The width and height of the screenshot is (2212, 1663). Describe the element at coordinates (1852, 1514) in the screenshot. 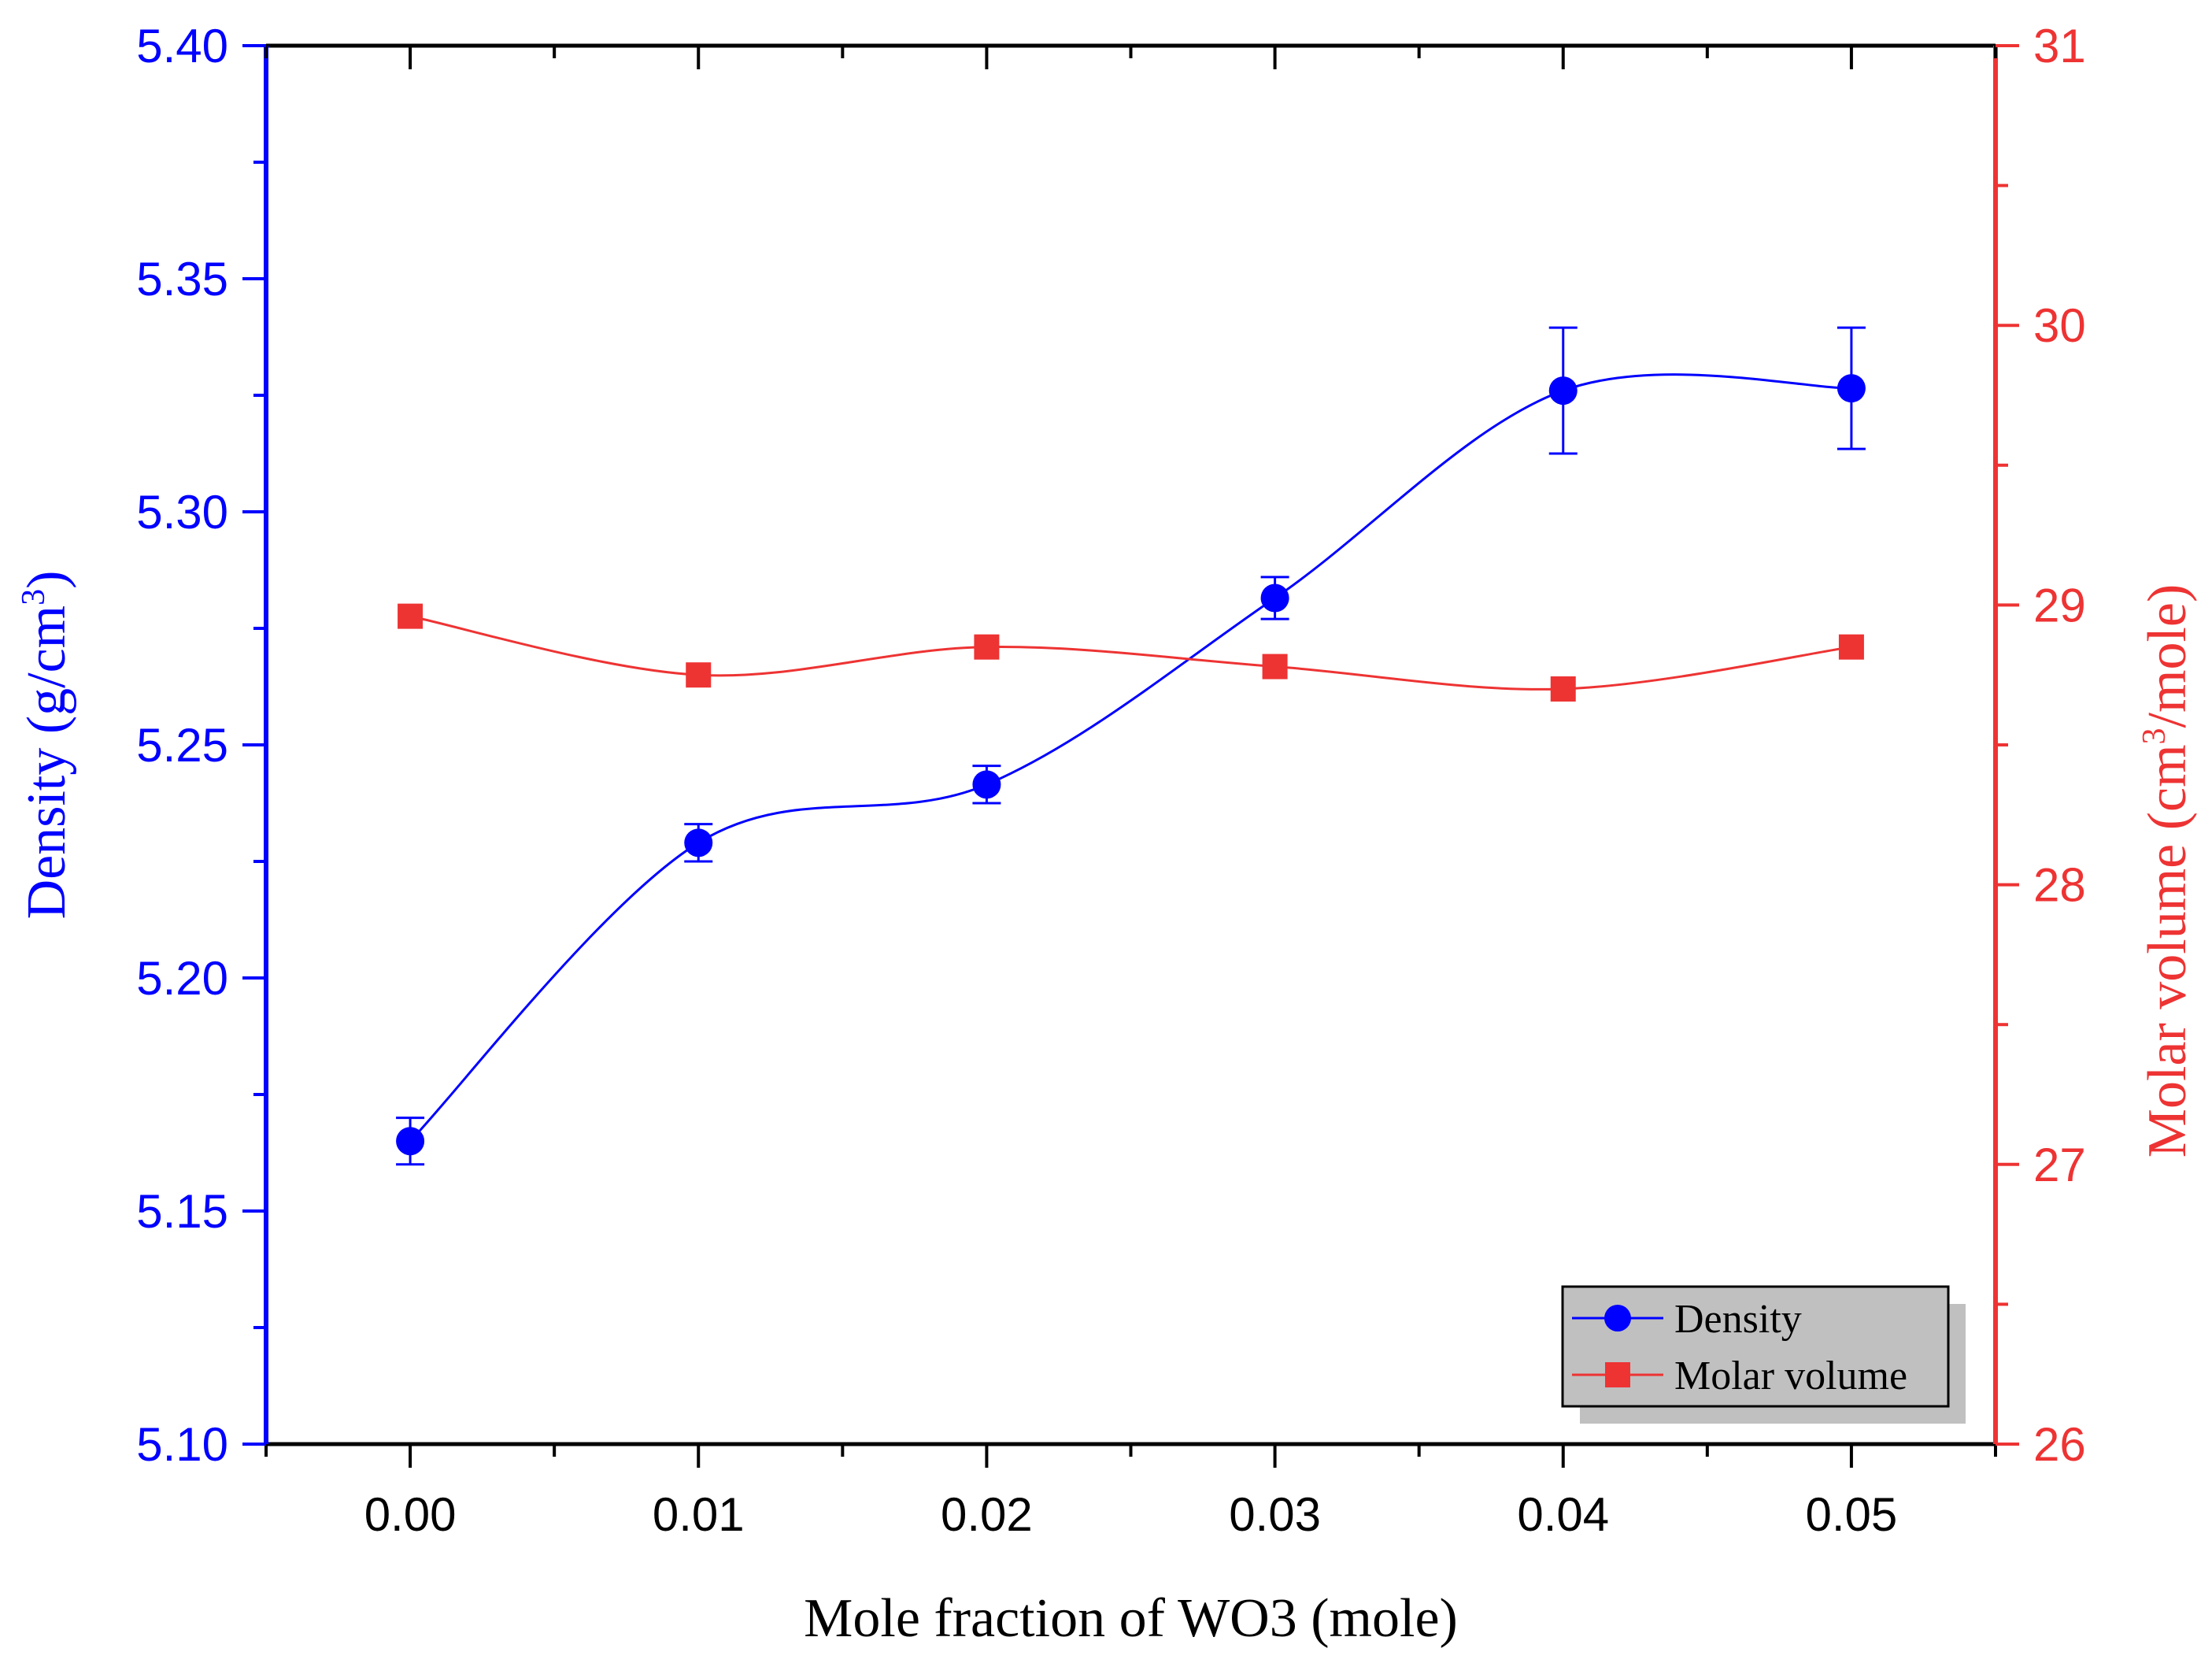

I see `x-tick-label: 0.05` at that location.